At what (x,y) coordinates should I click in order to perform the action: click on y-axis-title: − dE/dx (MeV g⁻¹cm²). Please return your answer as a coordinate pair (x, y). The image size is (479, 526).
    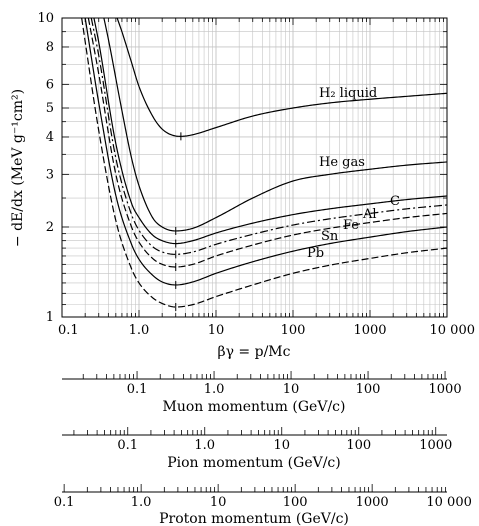
    Looking at the image, I should click on (18, 168).